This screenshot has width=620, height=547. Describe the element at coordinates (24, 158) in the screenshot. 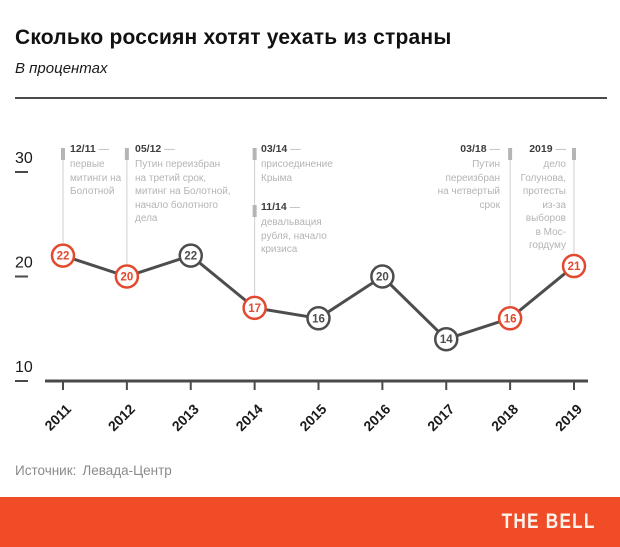

I see `y-tick-label: 30` at that location.